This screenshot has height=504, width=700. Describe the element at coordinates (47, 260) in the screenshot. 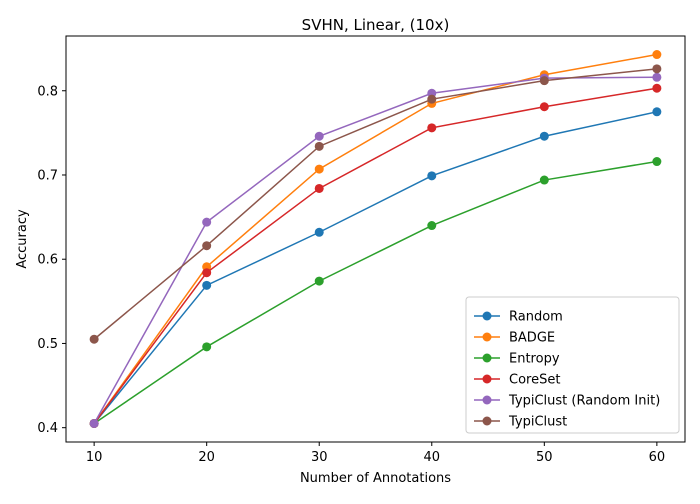

I see `y-tick-label: 0.6` at that location.